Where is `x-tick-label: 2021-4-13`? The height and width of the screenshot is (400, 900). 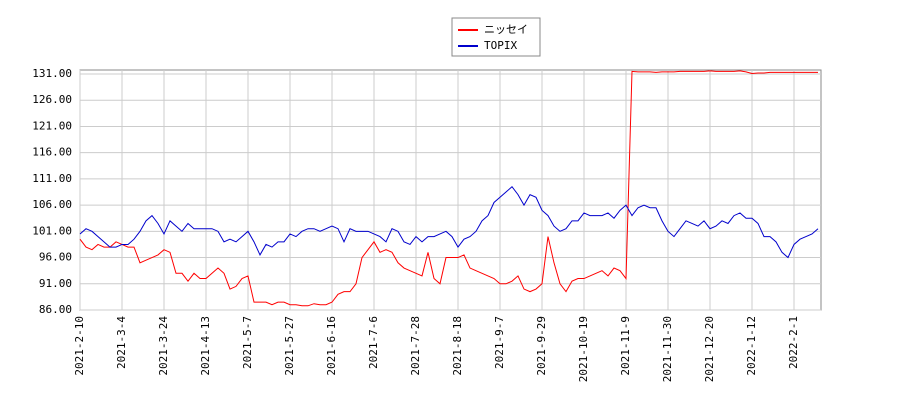
x-tick-label: 2021-4-13 is located at coordinates (205, 346).